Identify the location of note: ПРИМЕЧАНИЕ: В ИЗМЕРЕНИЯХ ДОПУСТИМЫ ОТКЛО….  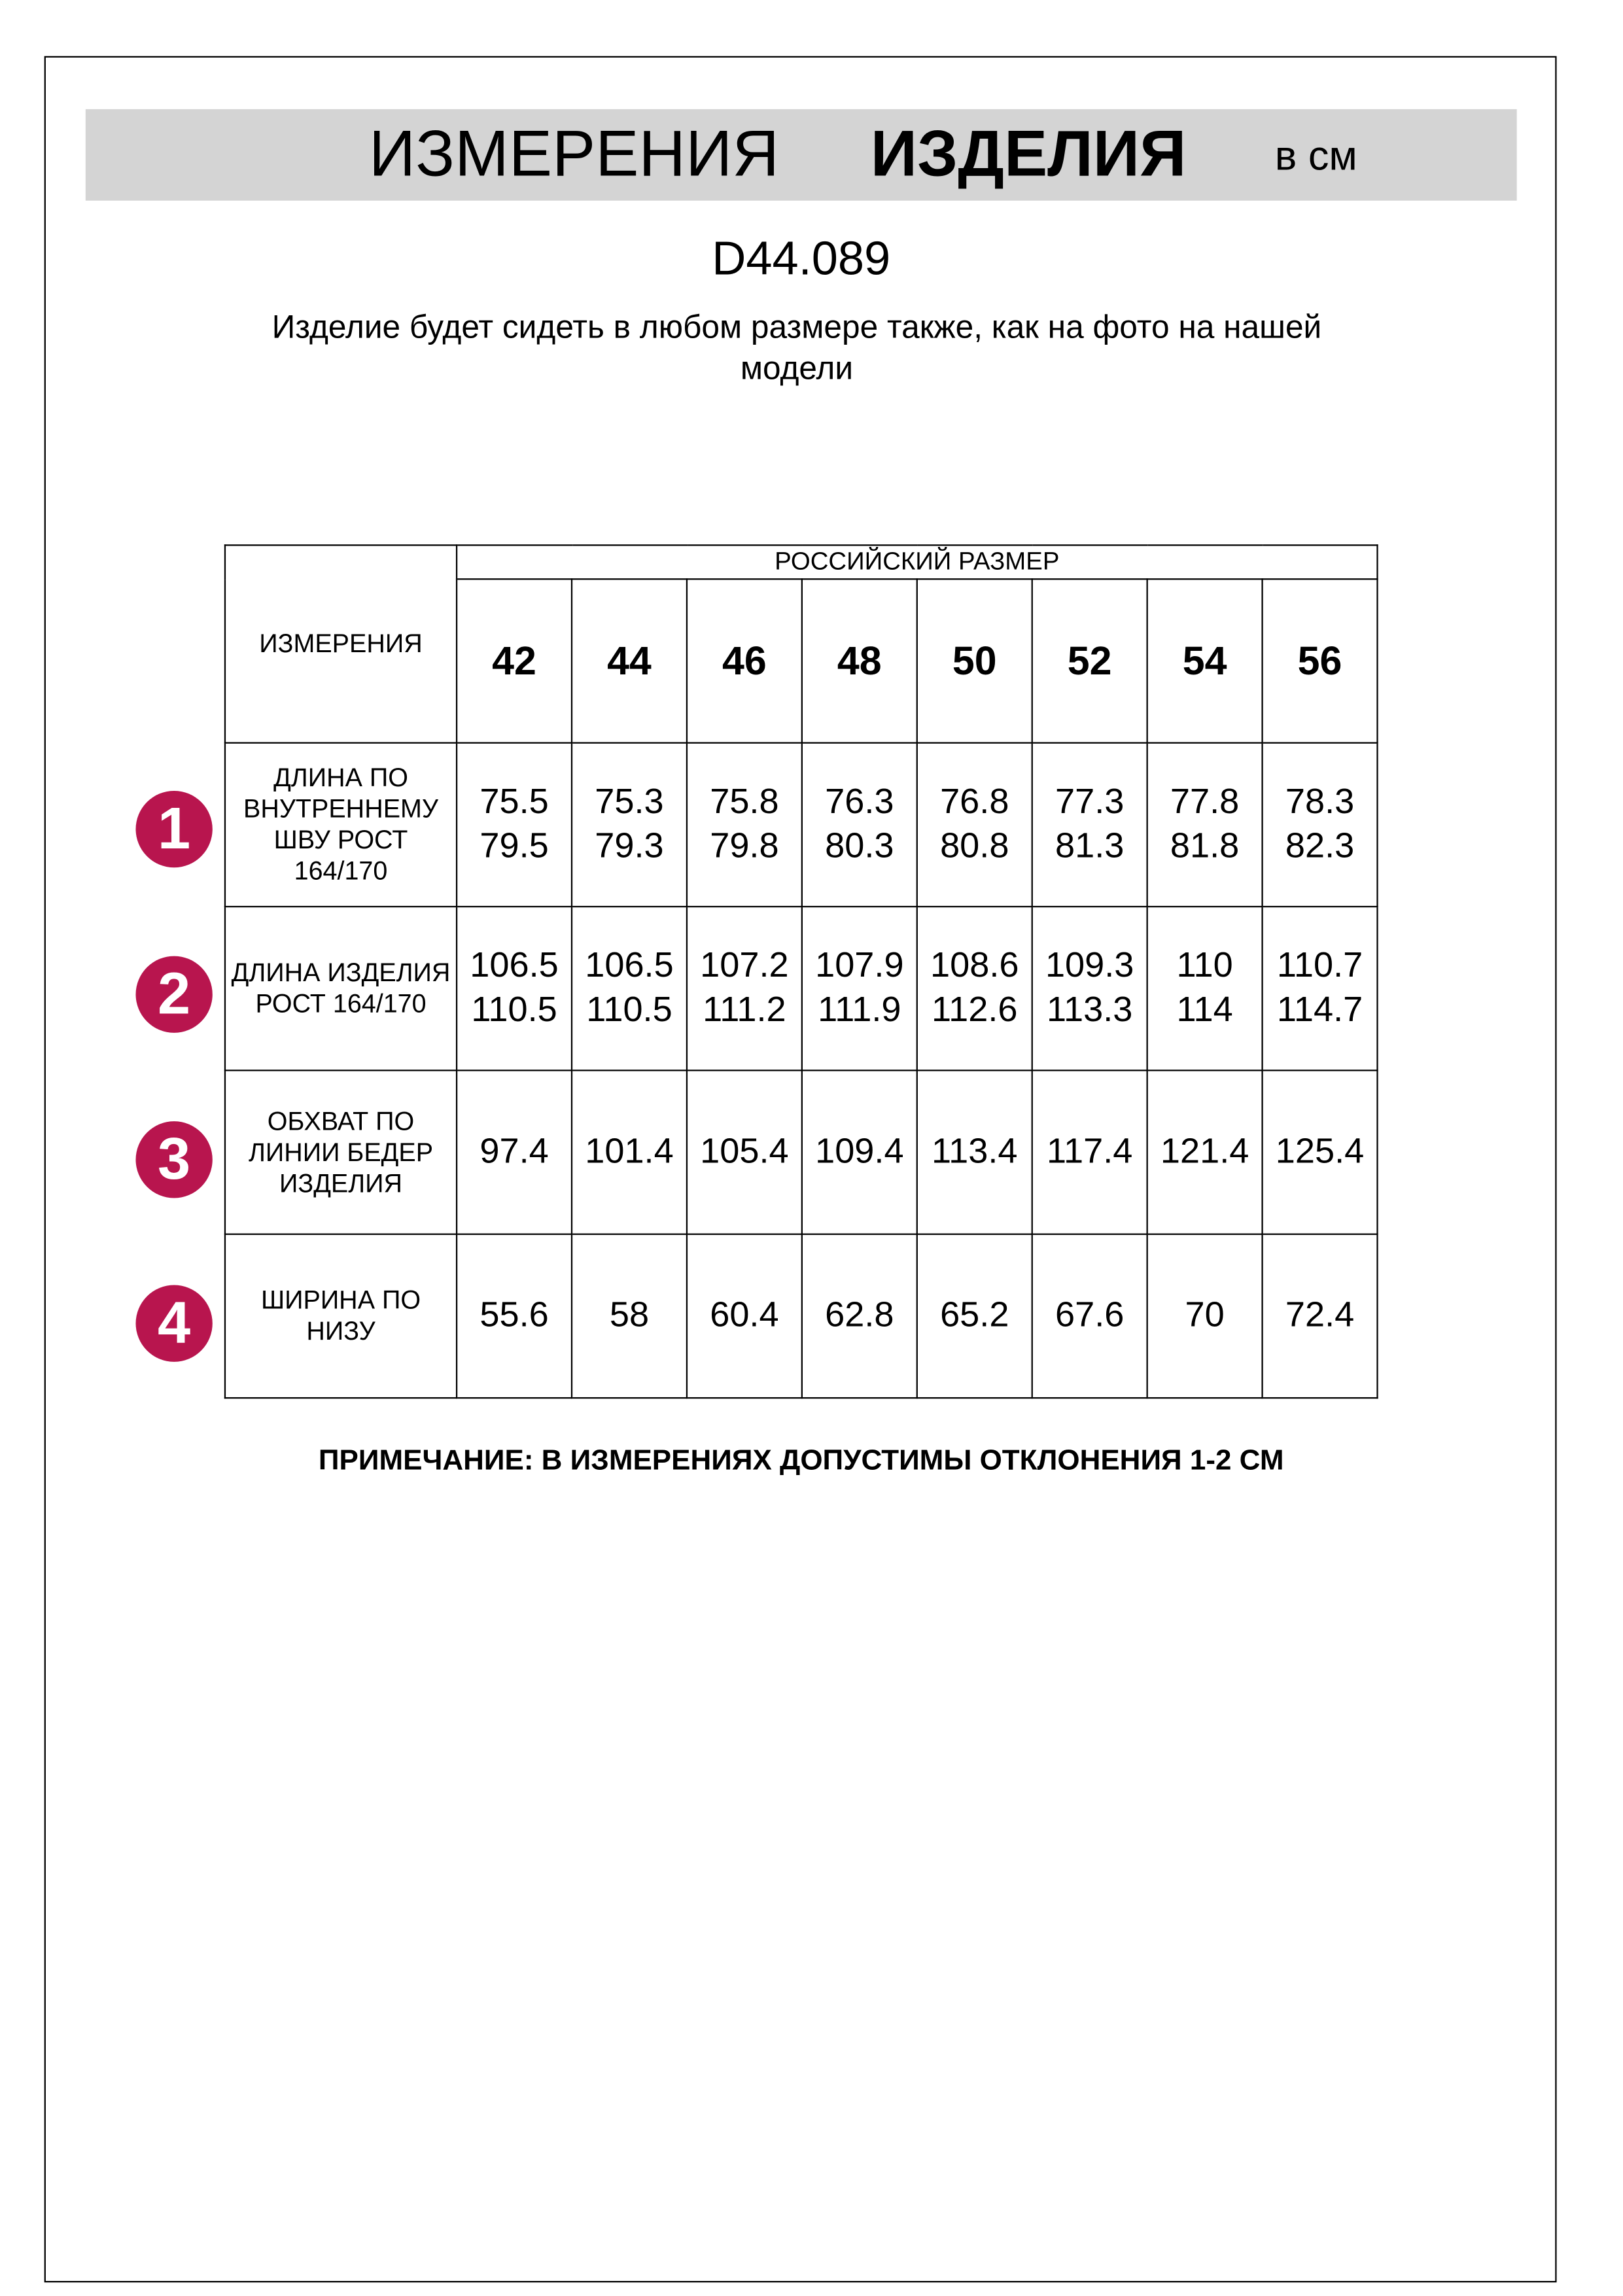
(801, 1460).